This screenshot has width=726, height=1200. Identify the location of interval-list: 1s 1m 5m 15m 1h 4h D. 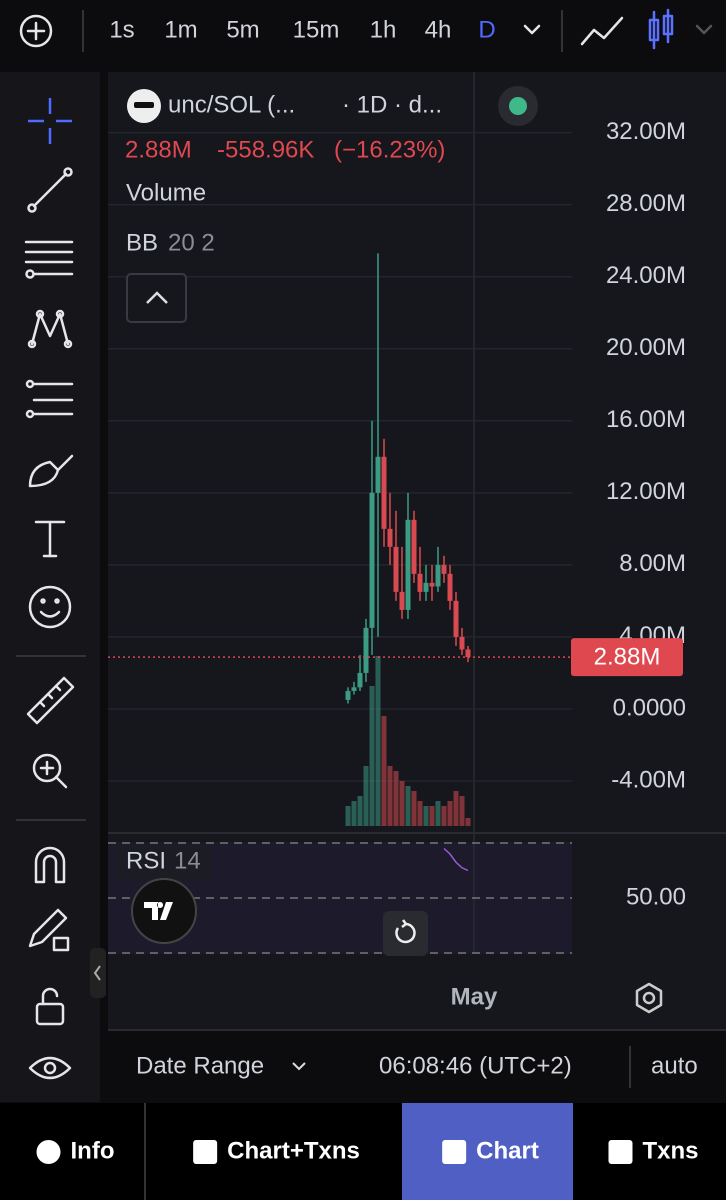
(302, 29).